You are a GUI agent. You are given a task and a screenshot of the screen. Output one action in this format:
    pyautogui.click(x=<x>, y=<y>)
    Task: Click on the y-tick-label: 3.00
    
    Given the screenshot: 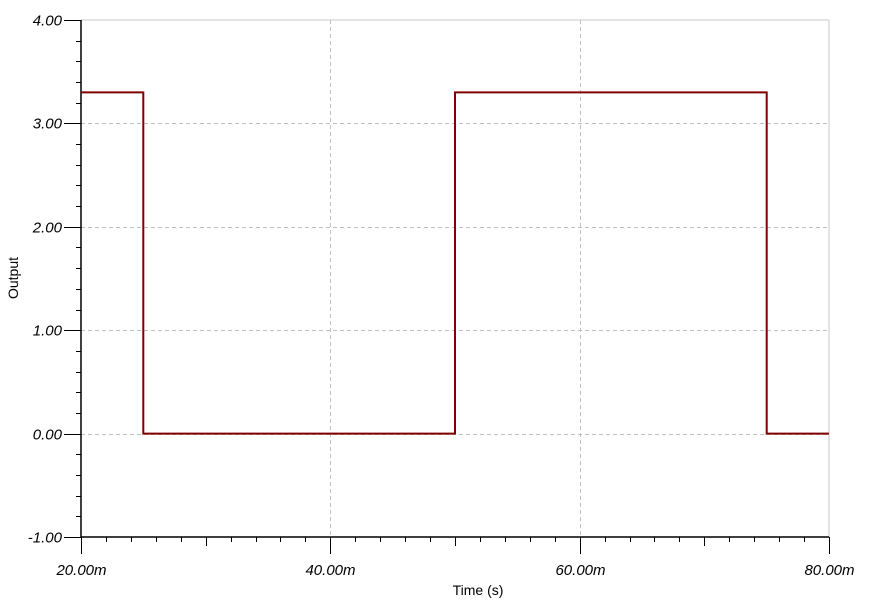 What is the action you would take?
    pyautogui.click(x=48, y=124)
    